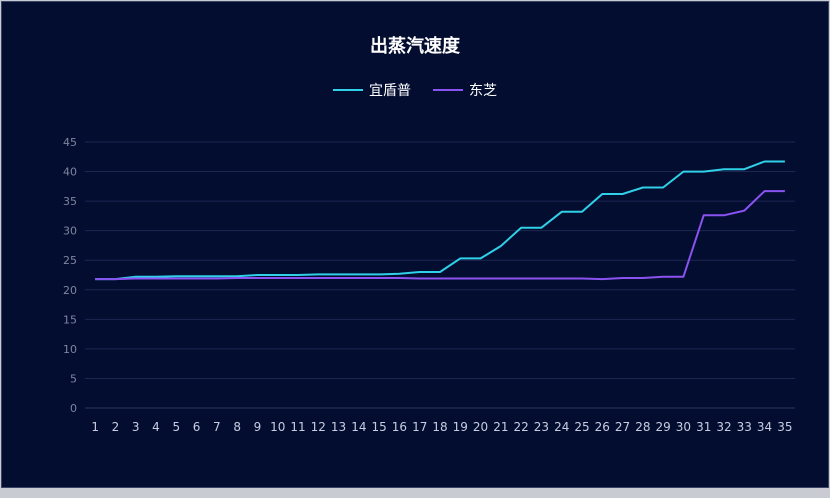 This screenshot has width=830, height=498. What do you see at coordinates (460, 427) in the screenshot?
I see `x-tick-label-19: 19` at bounding box center [460, 427].